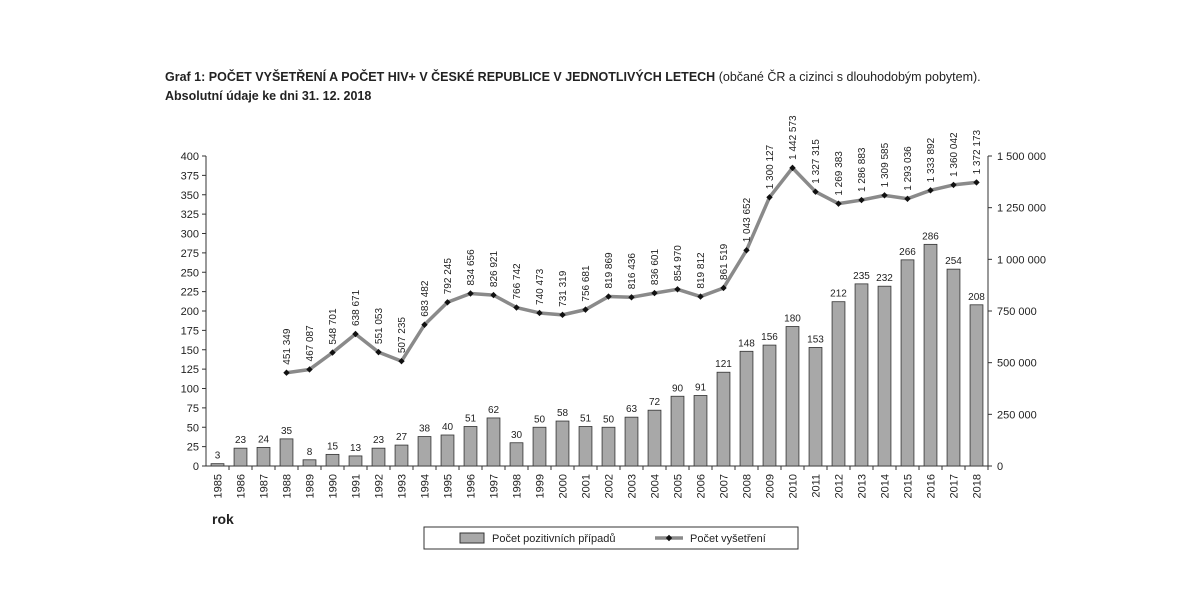 The height and width of the screenshot is (600, 1200). Describe the element at coordinates (932, 486) in the screenshot. I see `x-tick-label: 2016` at that location.